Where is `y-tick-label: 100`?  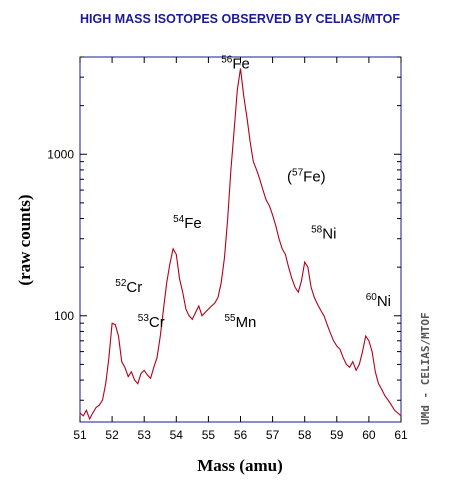 y-tick-label: 100 is located at coordinates (64, 316).